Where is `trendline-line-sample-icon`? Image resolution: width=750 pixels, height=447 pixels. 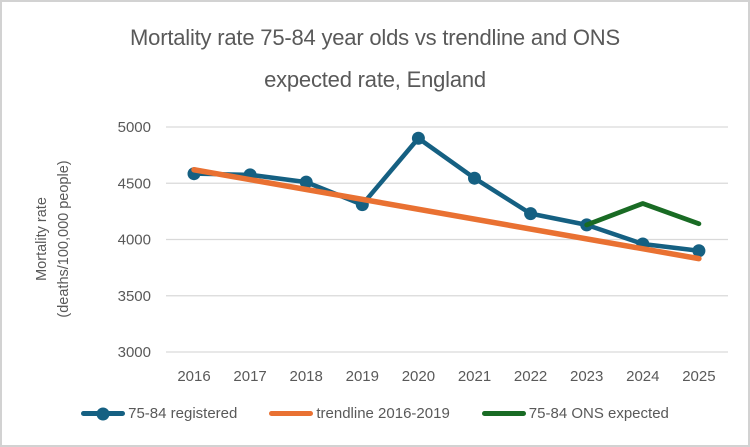 trendline-line-sample-icon is located at coordinates (291, 413).